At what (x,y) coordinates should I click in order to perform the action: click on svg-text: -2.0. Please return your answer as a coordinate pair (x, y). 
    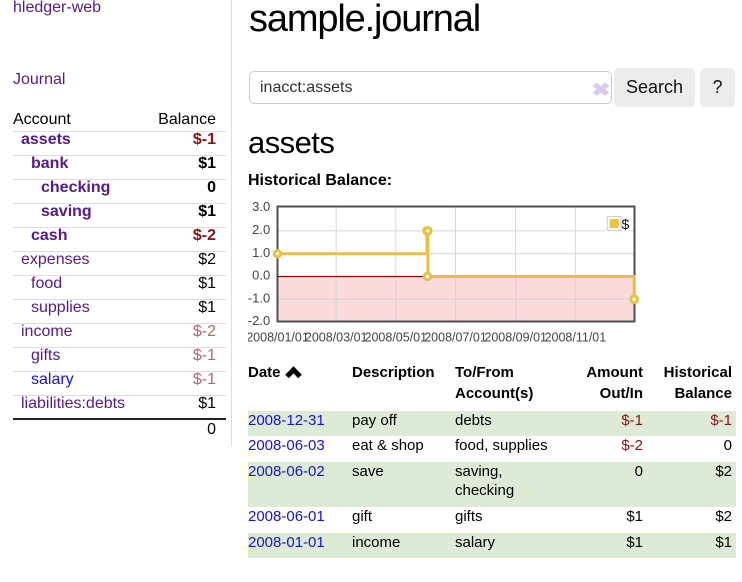
    Looking at the image, I should click on (259, 320).